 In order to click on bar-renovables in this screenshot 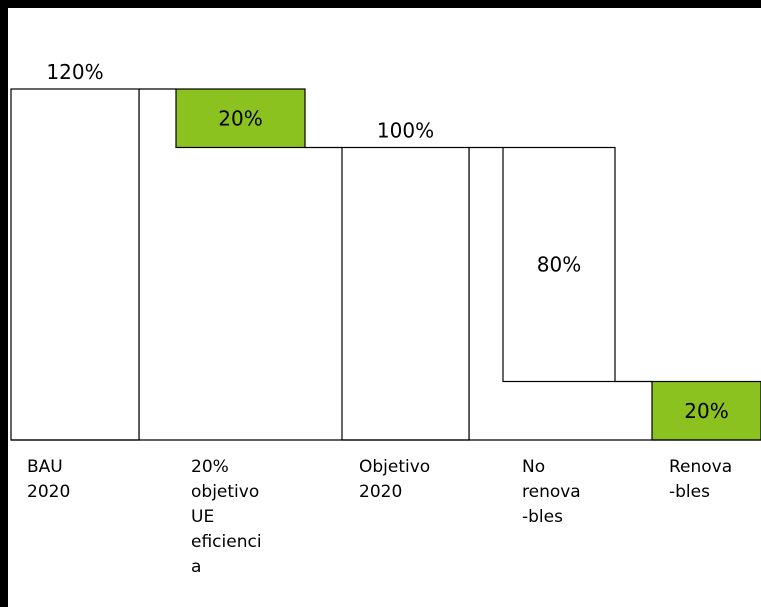, I will do `click(706, 410)`.